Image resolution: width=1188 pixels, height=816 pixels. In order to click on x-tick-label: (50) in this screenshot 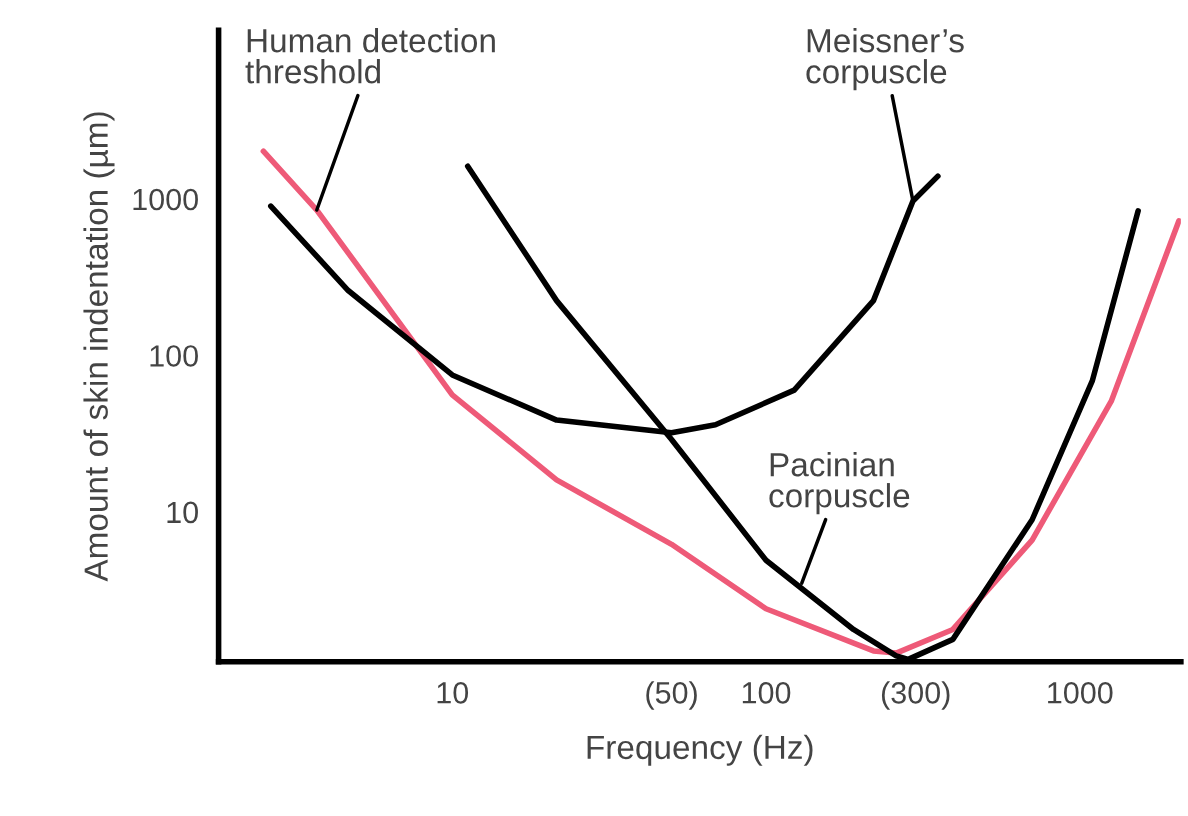, I will do `click(671, 695)`.